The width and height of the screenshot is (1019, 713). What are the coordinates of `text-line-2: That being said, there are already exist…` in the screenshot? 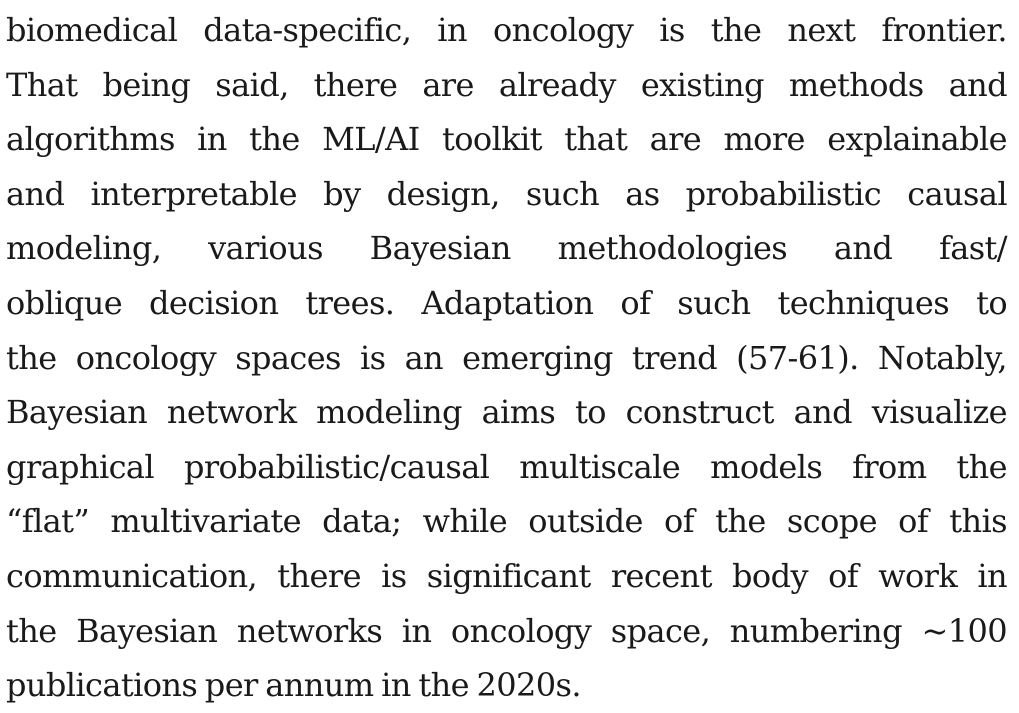 It's located at (507, 84).